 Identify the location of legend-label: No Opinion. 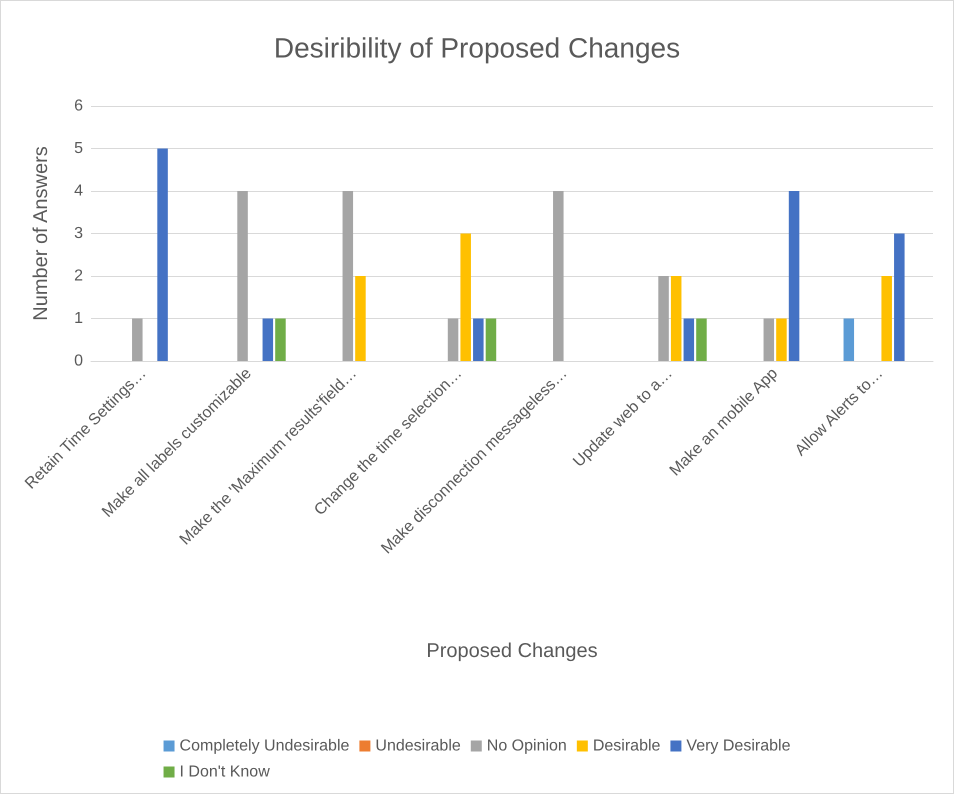
(526, 746).